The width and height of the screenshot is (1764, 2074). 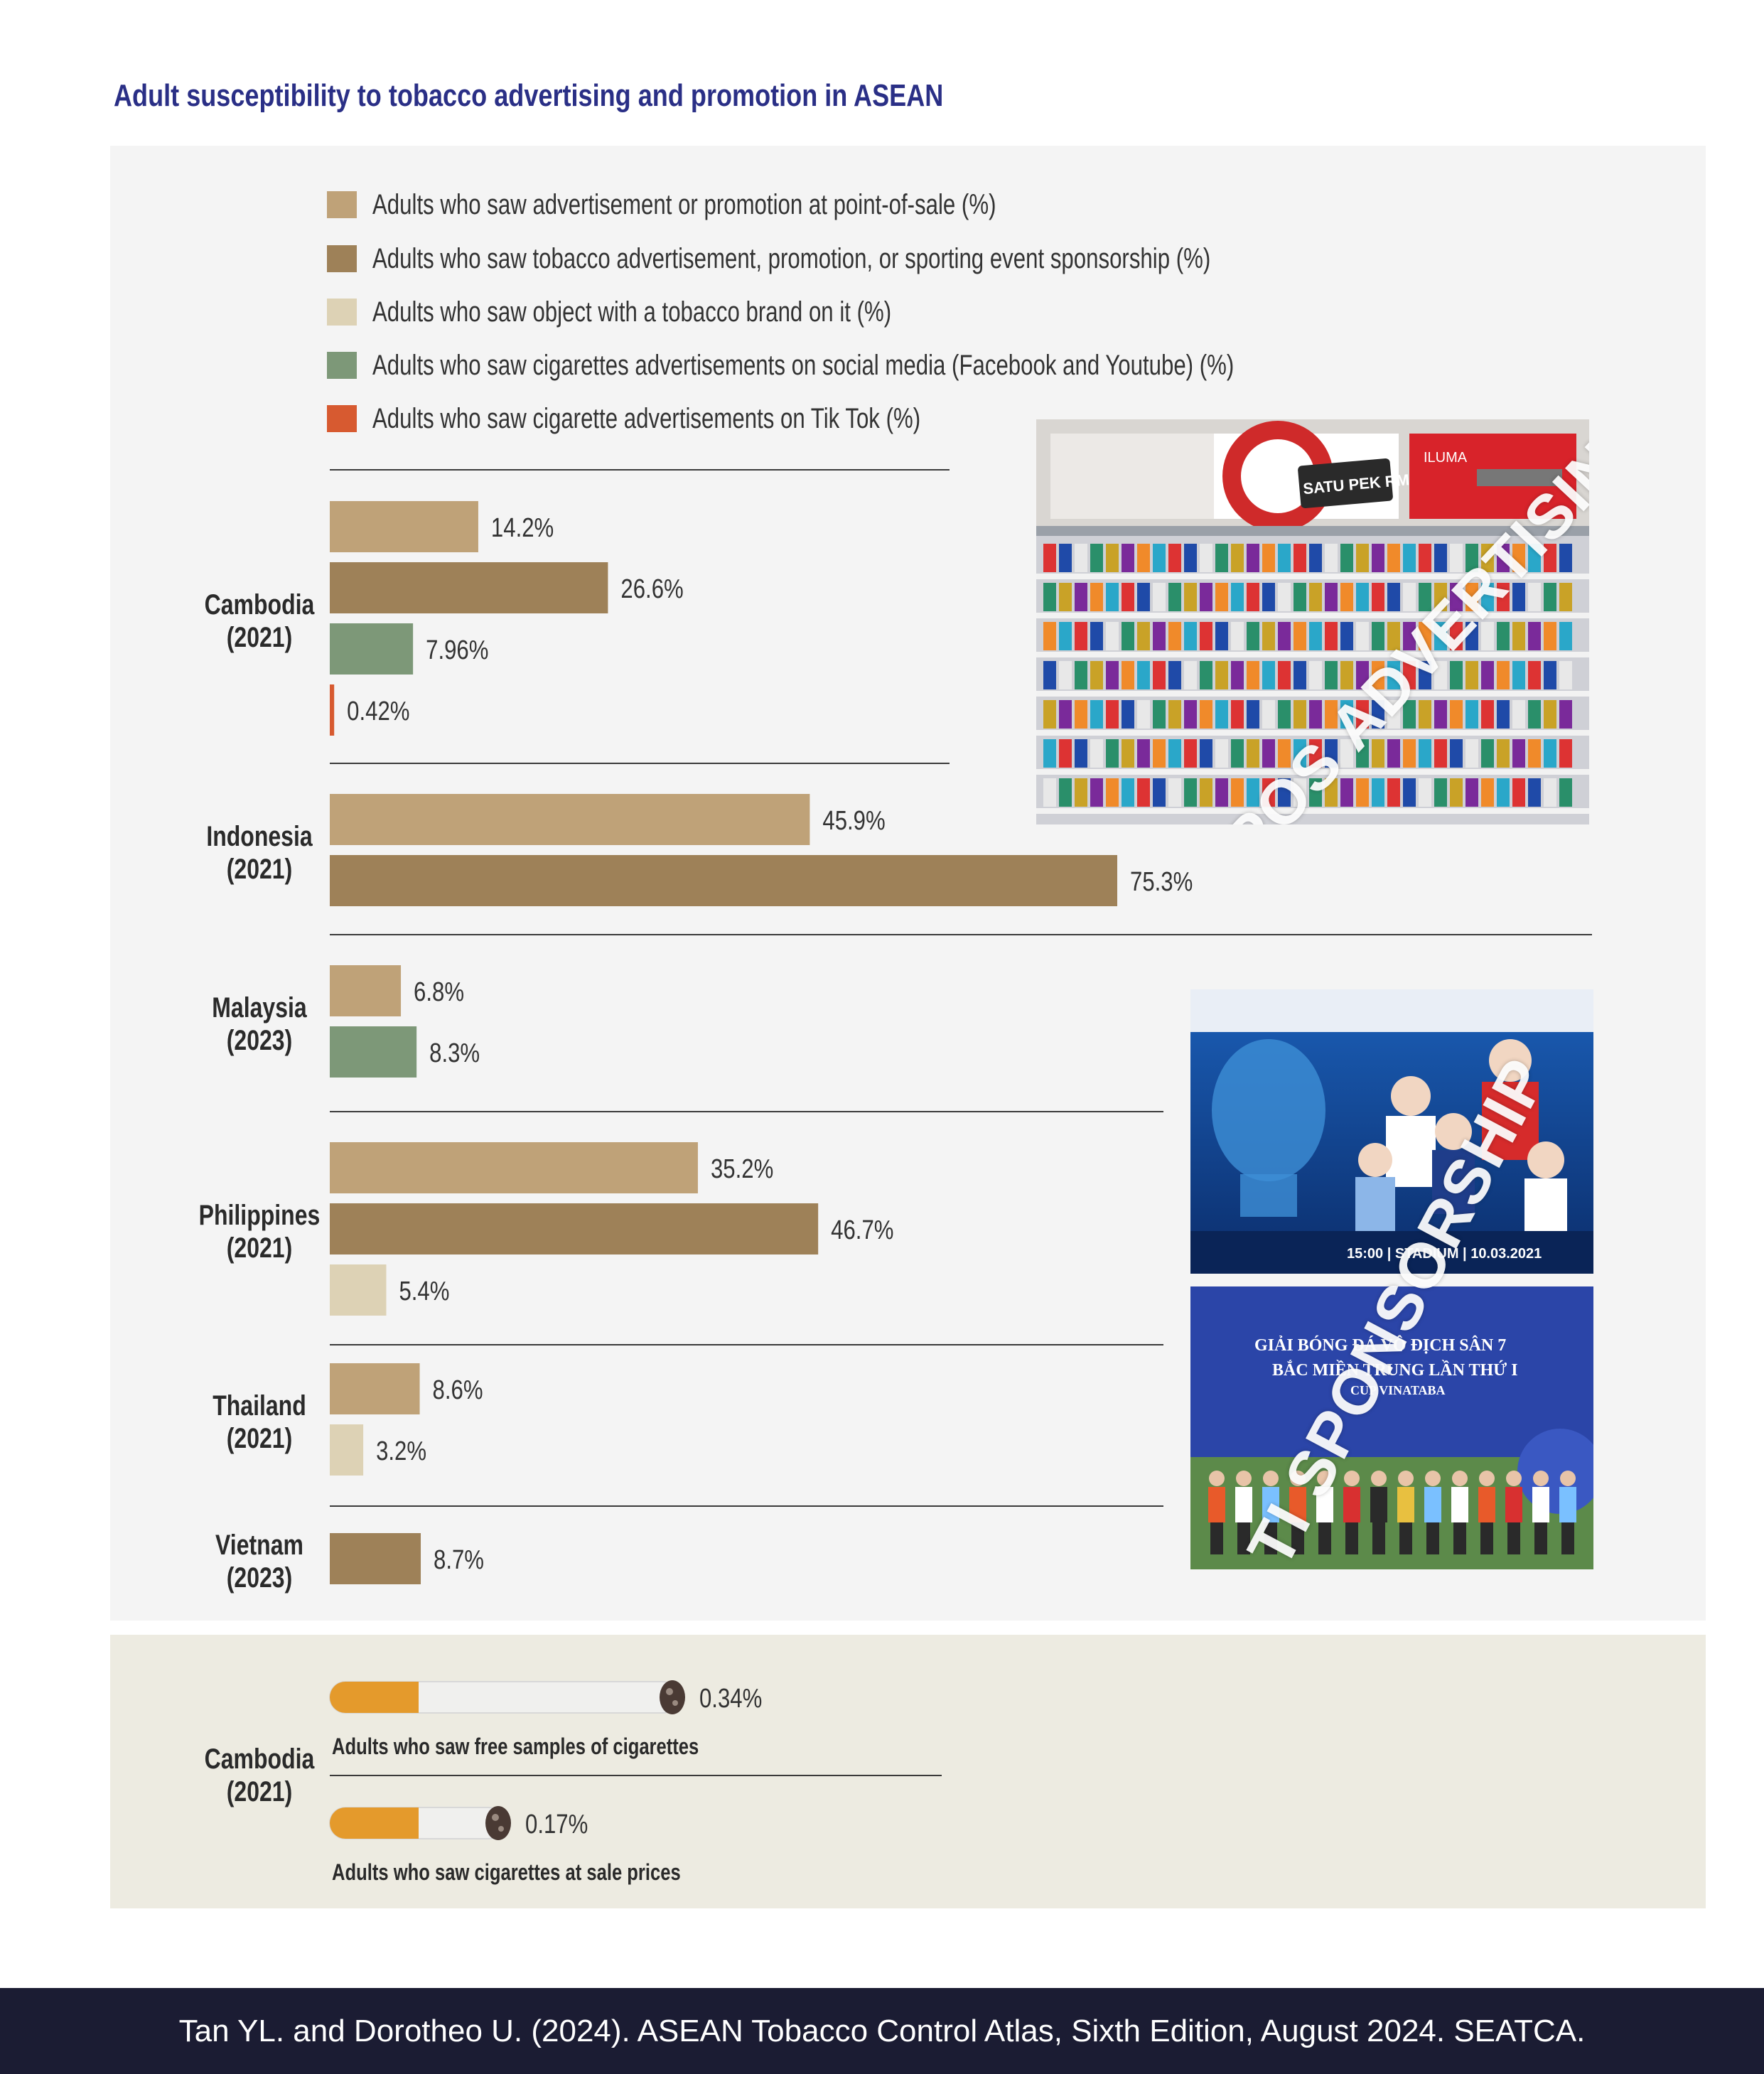 I want to click on bar-value-label: 3.2%, so click(x=401, y=1451).